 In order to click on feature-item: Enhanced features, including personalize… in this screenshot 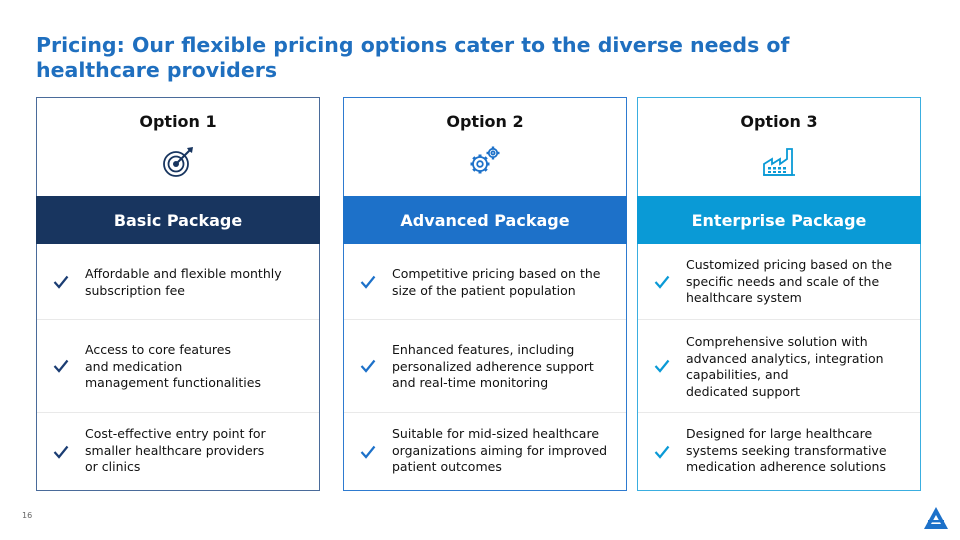, I will do `click(485, 366)`.